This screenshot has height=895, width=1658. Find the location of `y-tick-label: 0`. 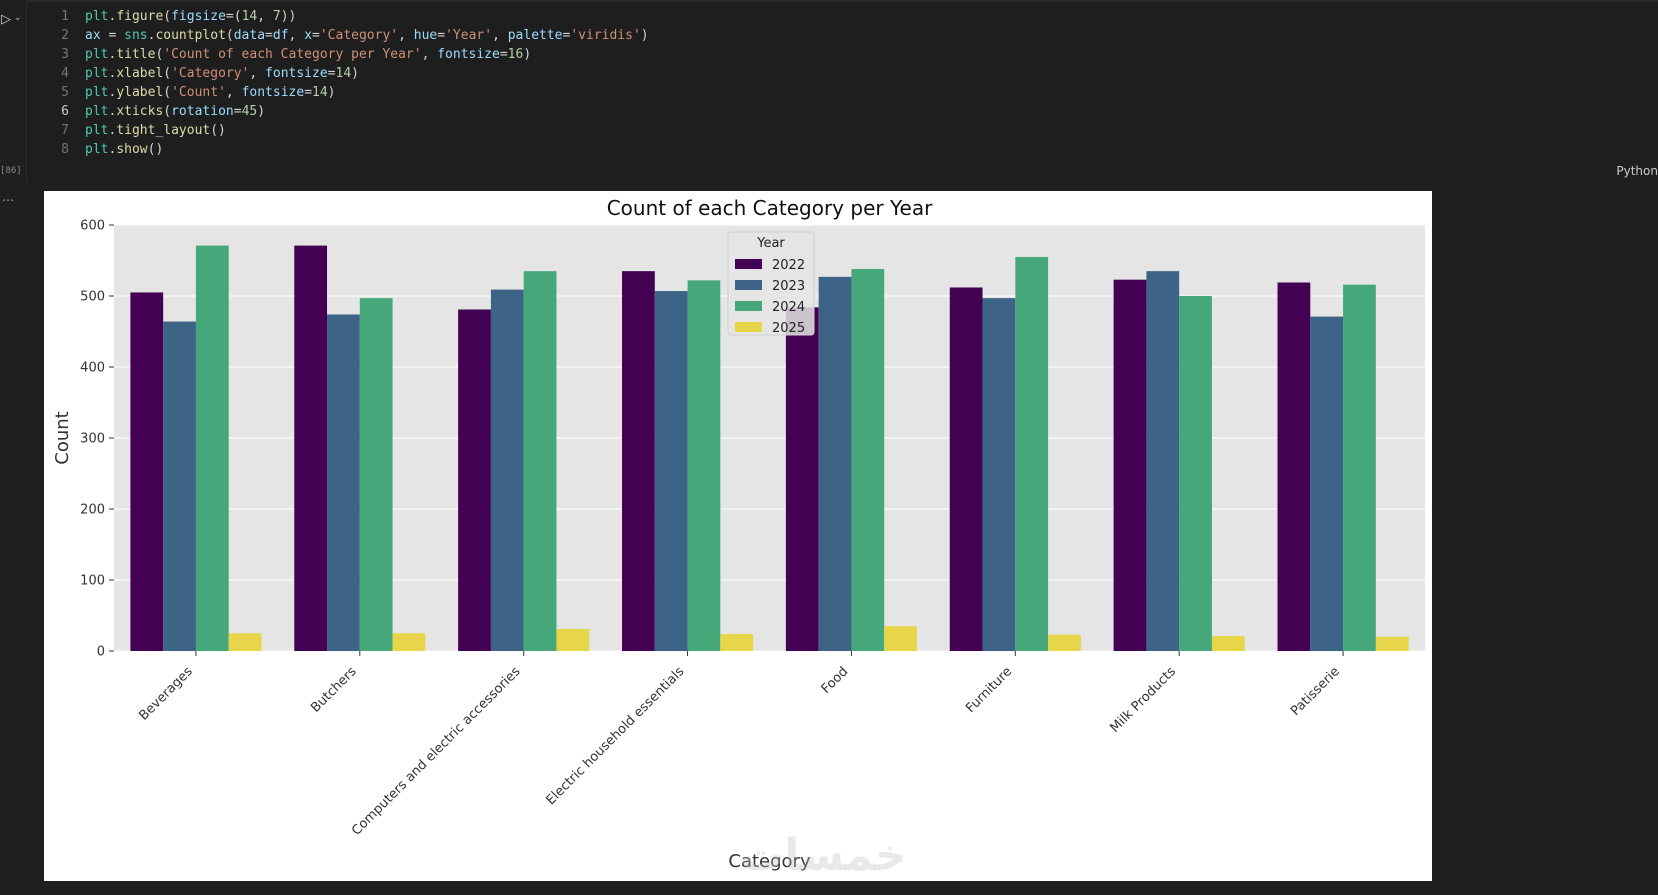

y-tick-label: 0 is located at coordinates (101, 652).